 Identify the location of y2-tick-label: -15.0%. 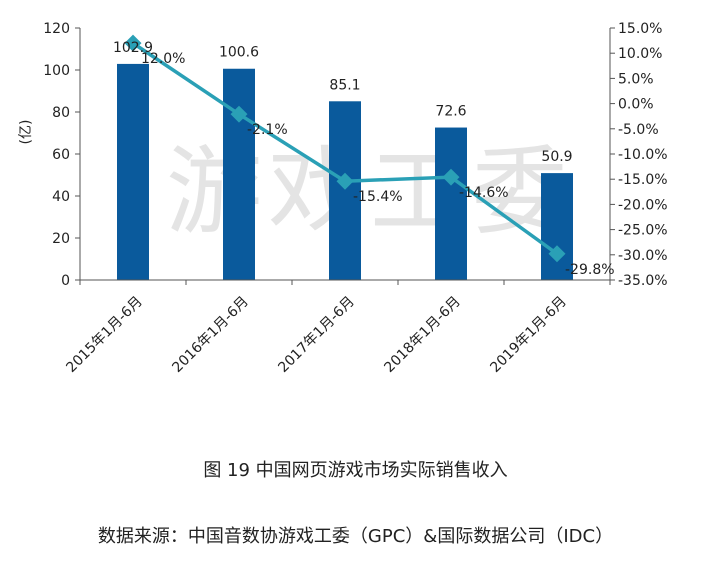
(643, 180).